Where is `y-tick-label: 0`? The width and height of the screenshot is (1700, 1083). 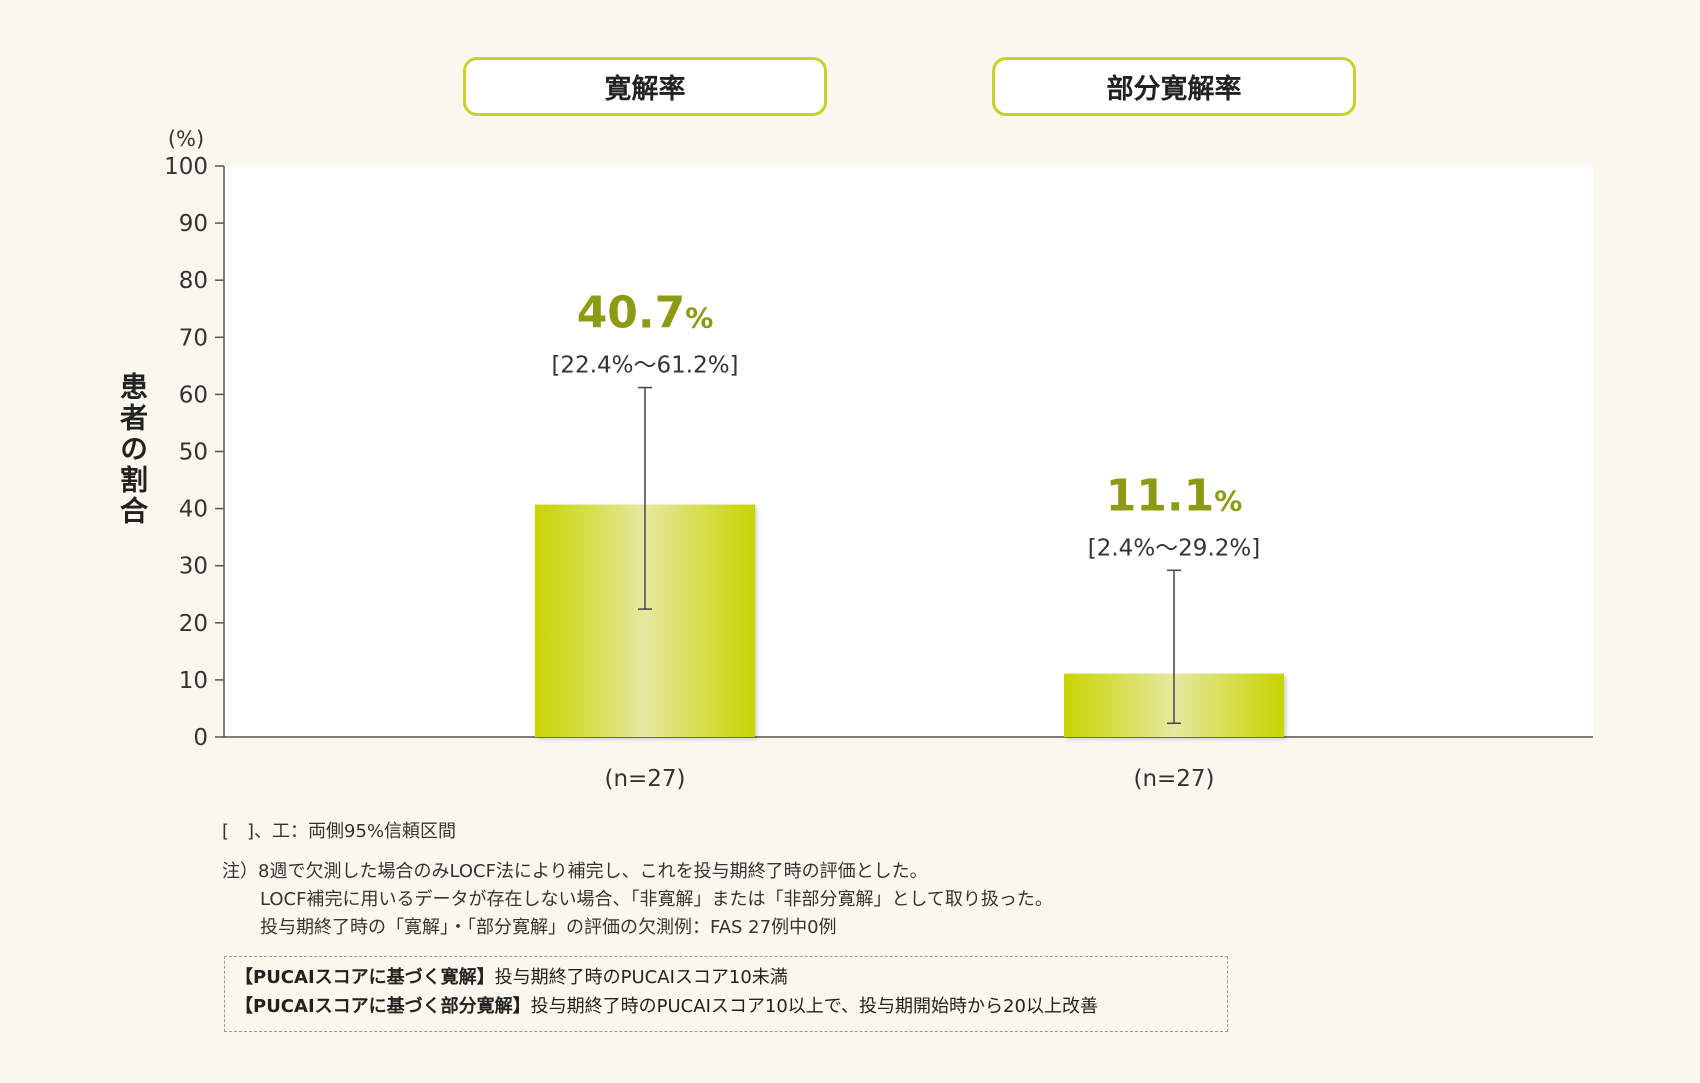 y-tick-label: 0 is located at coordinates (200, 738).